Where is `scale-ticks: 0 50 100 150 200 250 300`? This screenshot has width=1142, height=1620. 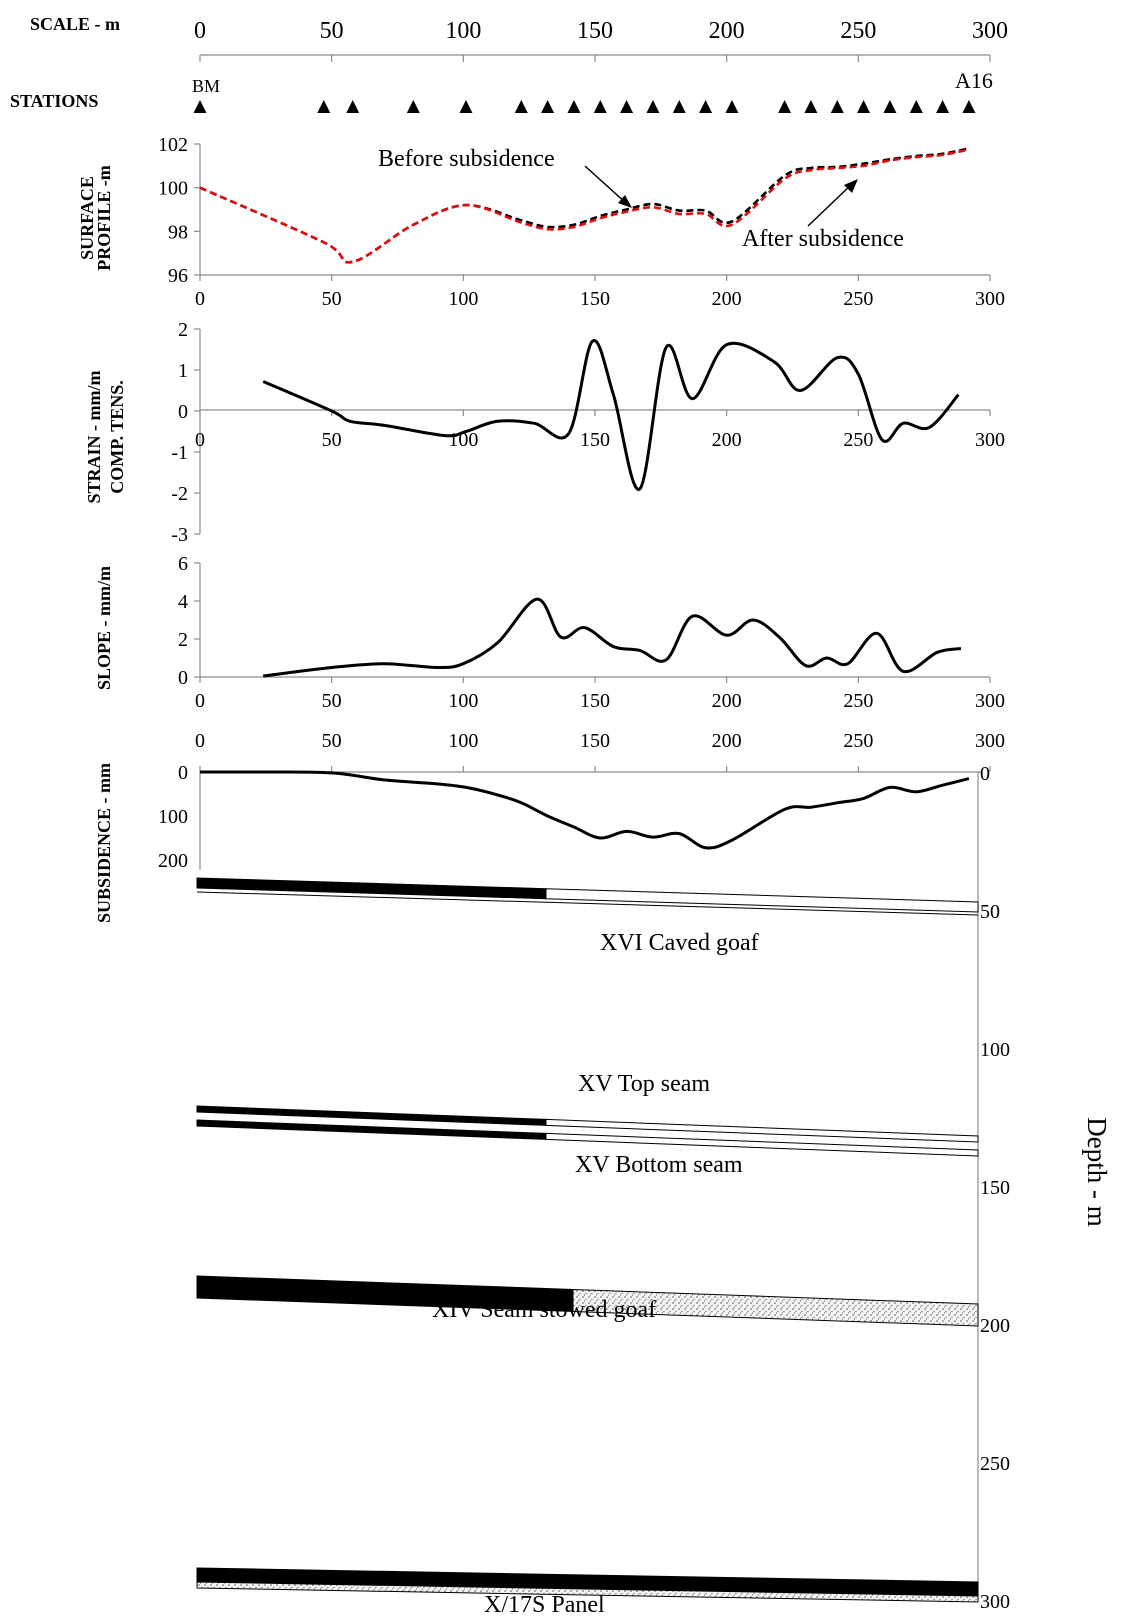 scale-ticks: 0 50 100 150 200 250 300 is located at coordinates (601, 40).